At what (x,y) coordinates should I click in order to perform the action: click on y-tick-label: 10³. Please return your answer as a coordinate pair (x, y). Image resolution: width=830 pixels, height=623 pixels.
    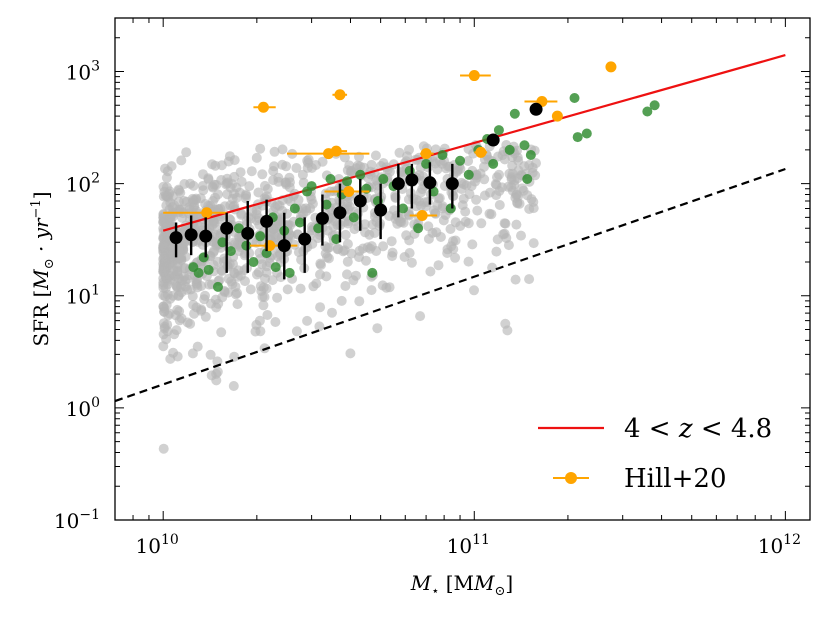
    Looking at the image, I should click on (83, 71).